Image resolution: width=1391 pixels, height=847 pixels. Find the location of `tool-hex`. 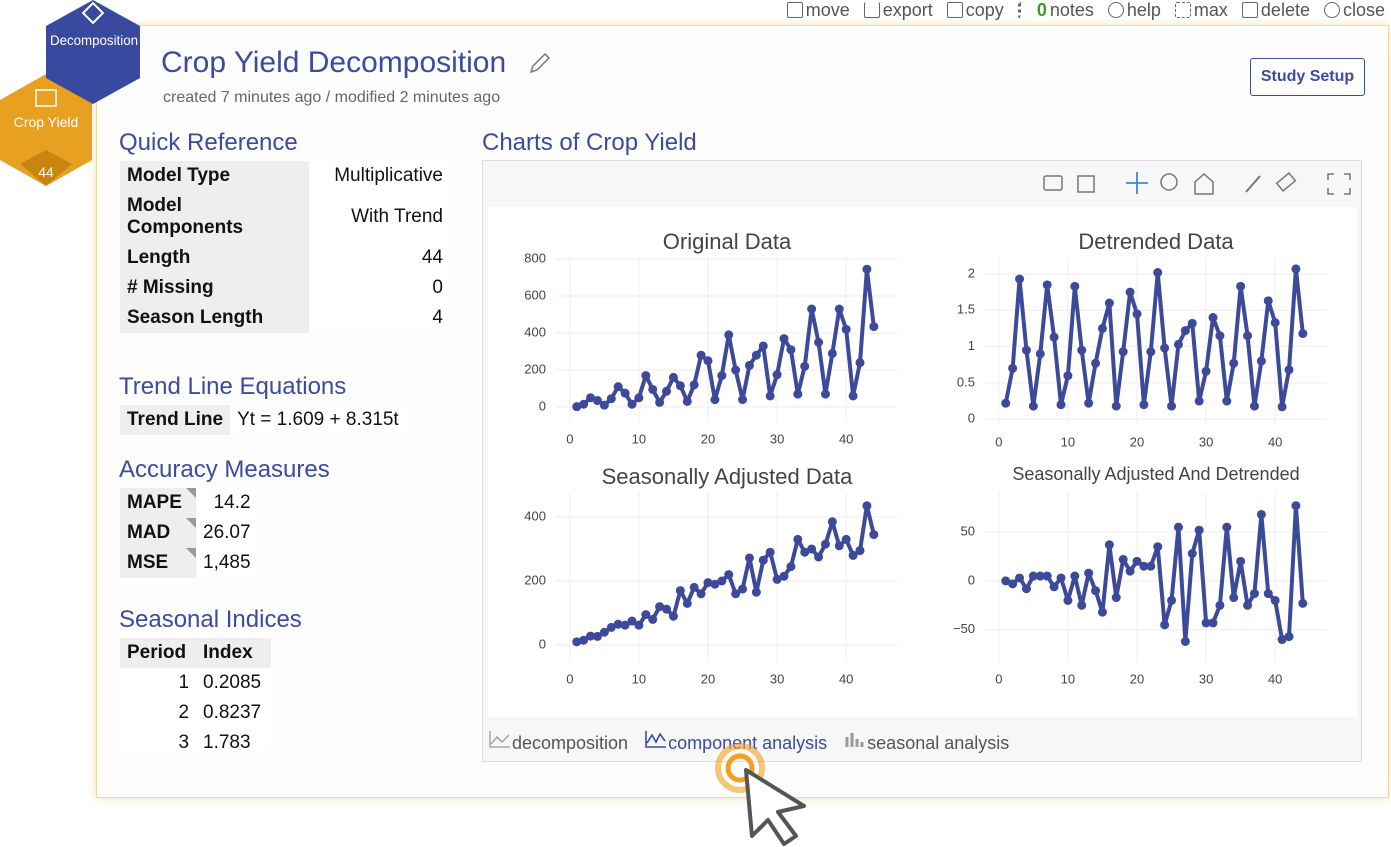

tool-hex is located at coordinates (93, 52).